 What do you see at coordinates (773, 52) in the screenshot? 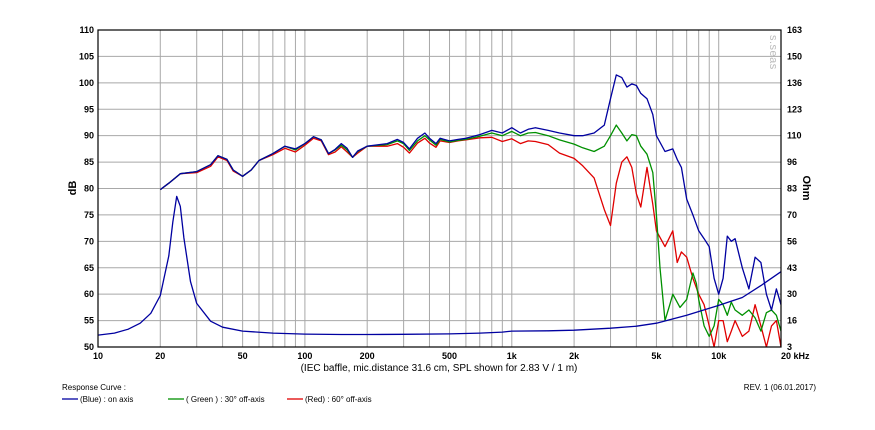
I see `watermark: s.seas` at bounding box center [773, 52].